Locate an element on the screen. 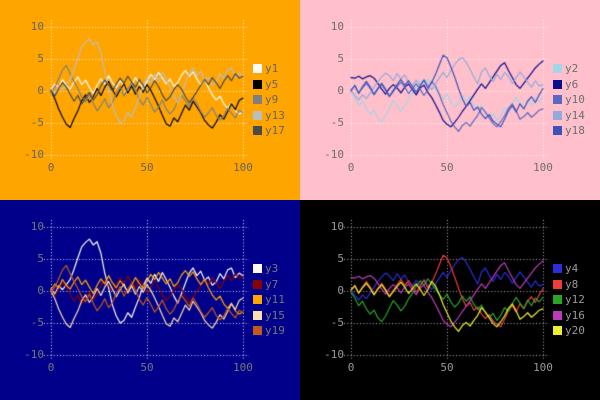 Image resolution: width=600 pixels, height=400 pixels. legend-item: y15 is located at coordinates (269, 315).